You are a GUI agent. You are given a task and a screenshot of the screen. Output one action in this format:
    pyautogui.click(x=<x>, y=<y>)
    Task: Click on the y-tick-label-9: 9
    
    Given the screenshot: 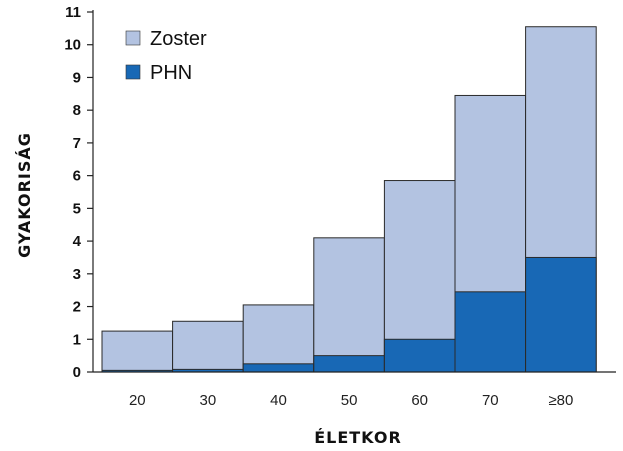 What is the action you would take?
    pyautogui.click(x=77, y=77)
    